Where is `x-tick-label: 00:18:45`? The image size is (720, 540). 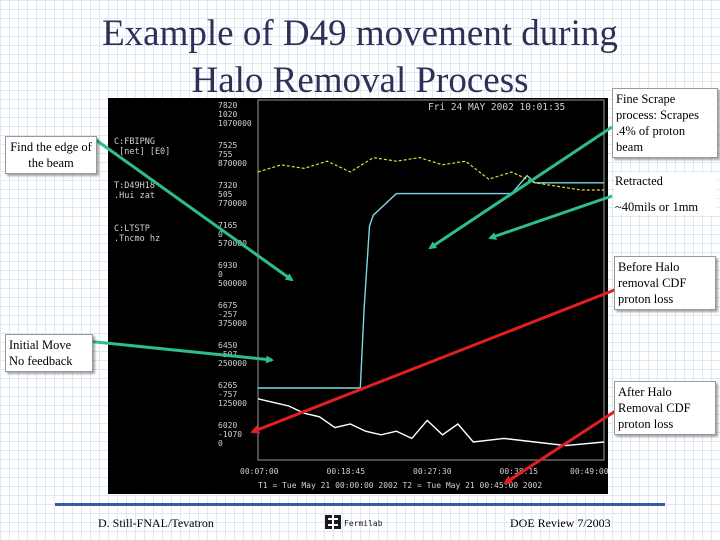 x-tick-label: 00:18:45 is located at coordinates (346, 471).